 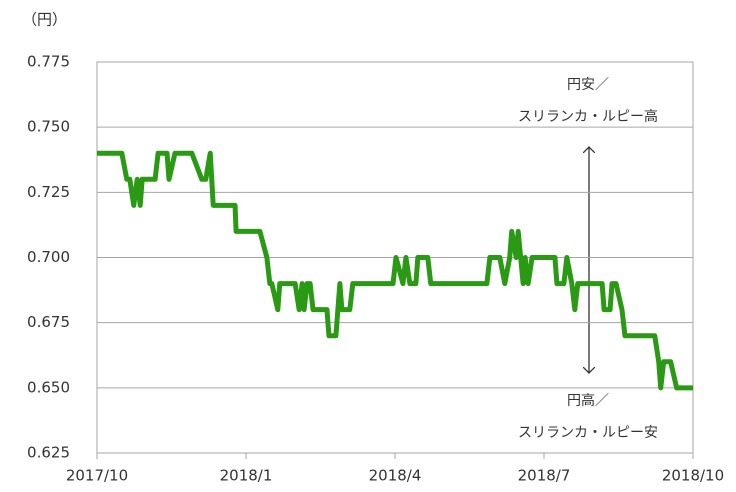 I want to click on y-tick-label: 0.725, so click(x=48, y=192).